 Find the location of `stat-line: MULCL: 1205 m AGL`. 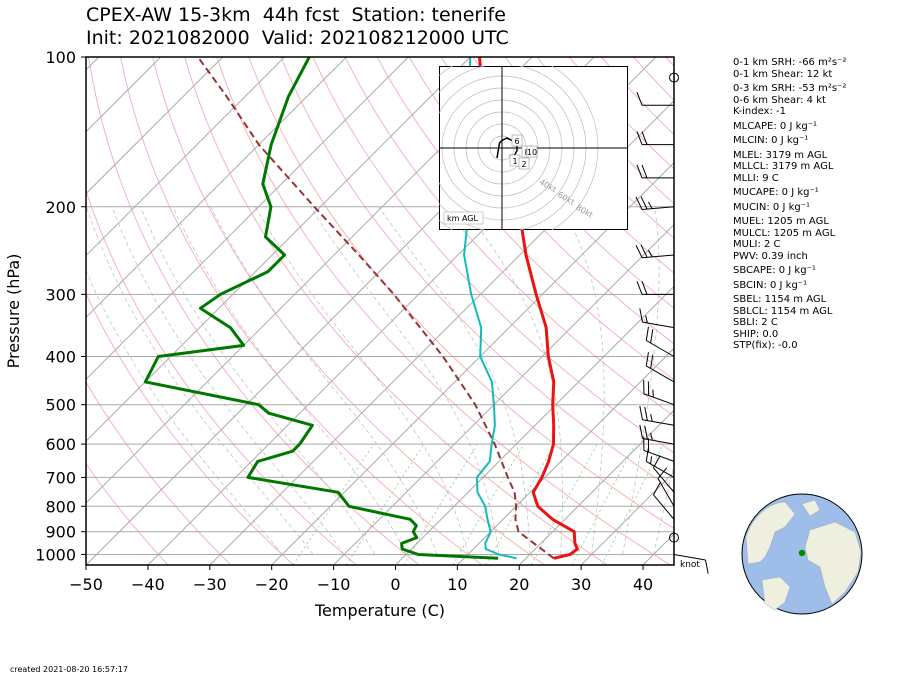

stat-line: MULCL: 1205 m AGL is located at coordinates (784, 233).